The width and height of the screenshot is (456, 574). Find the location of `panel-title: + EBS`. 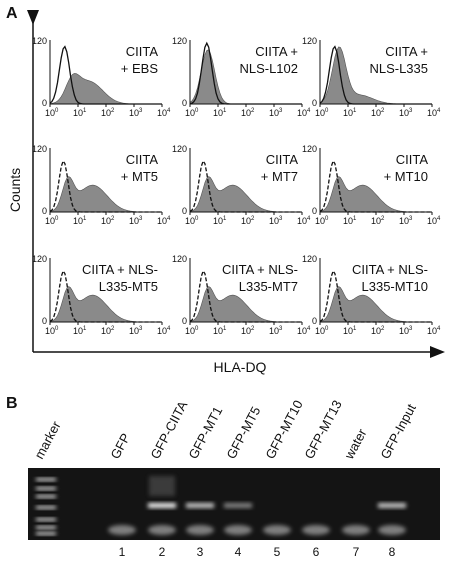

panel-title: + EBS is located at coordinates (140, 68).